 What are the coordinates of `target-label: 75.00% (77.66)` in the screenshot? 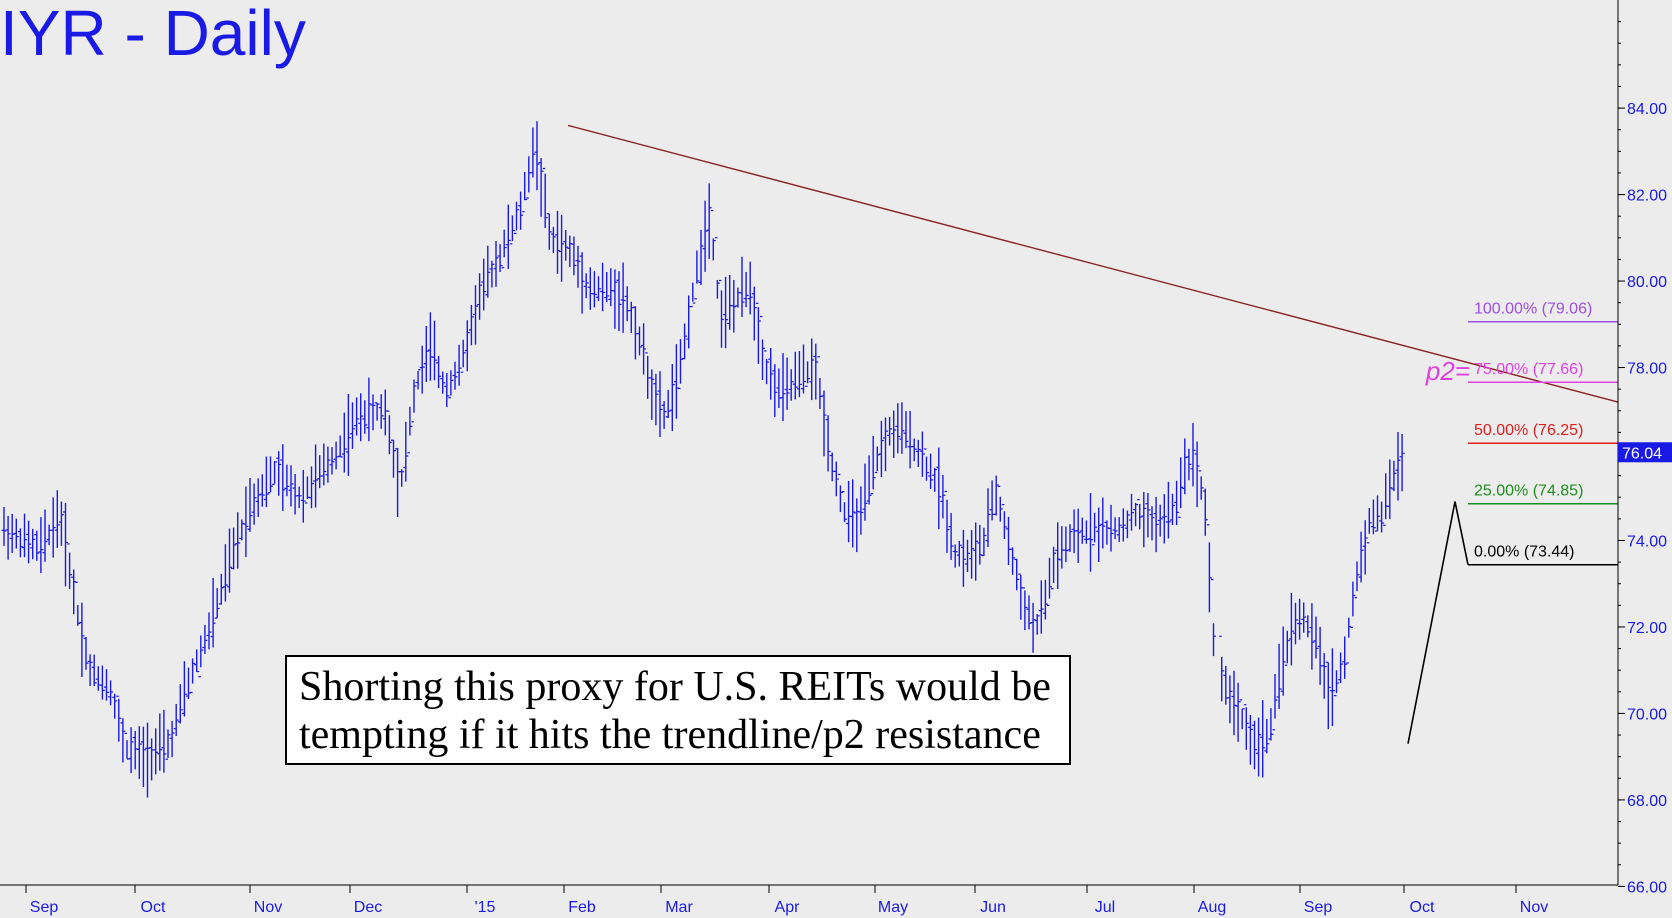 It's located at (1528, 369).